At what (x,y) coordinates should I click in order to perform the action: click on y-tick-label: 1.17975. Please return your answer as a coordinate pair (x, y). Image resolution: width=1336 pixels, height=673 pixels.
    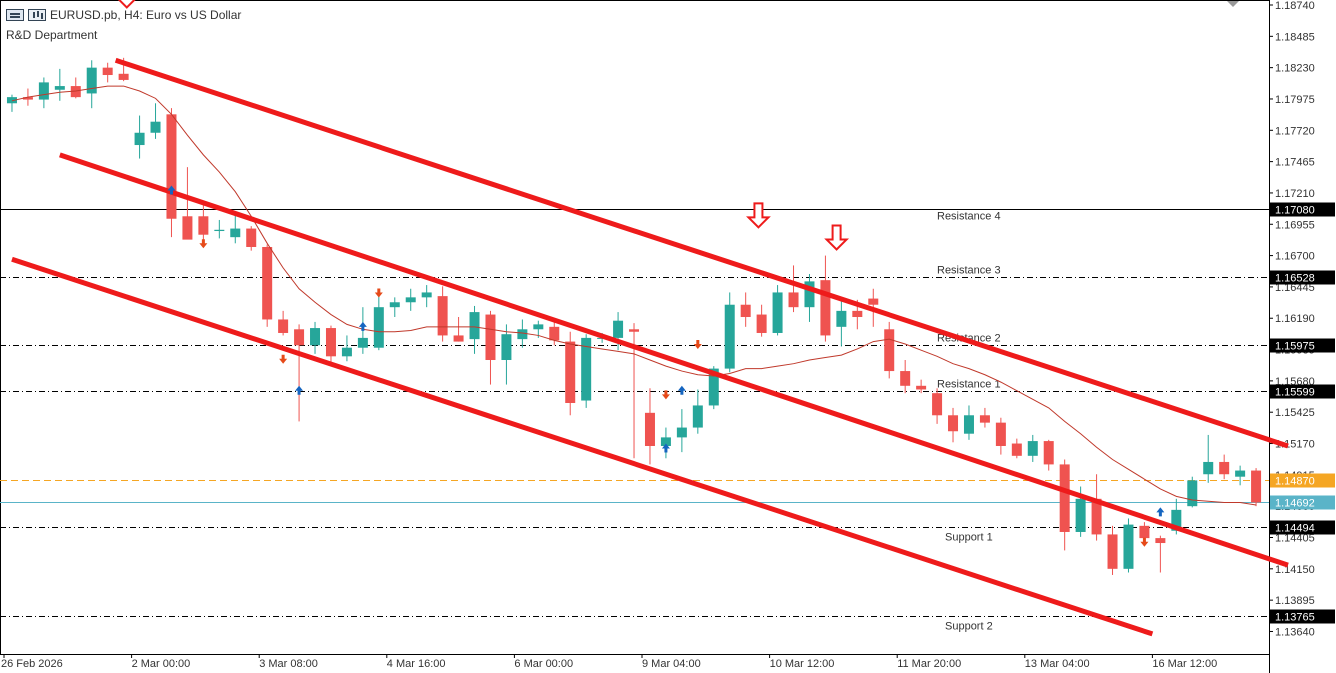
    Looking at the image, I should click on (1295, 100).